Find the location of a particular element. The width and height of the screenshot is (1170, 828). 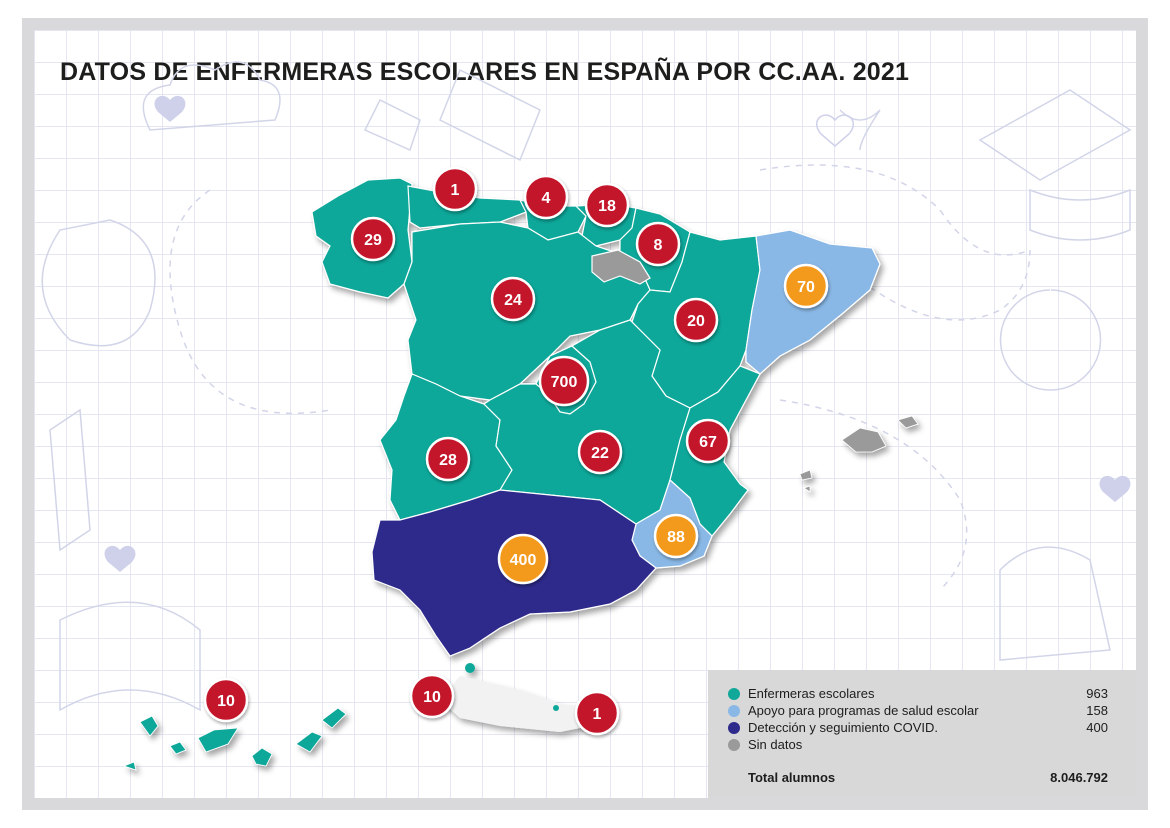

legend-item-sin-datos: Sin datos is located at coordinates (913, 745).